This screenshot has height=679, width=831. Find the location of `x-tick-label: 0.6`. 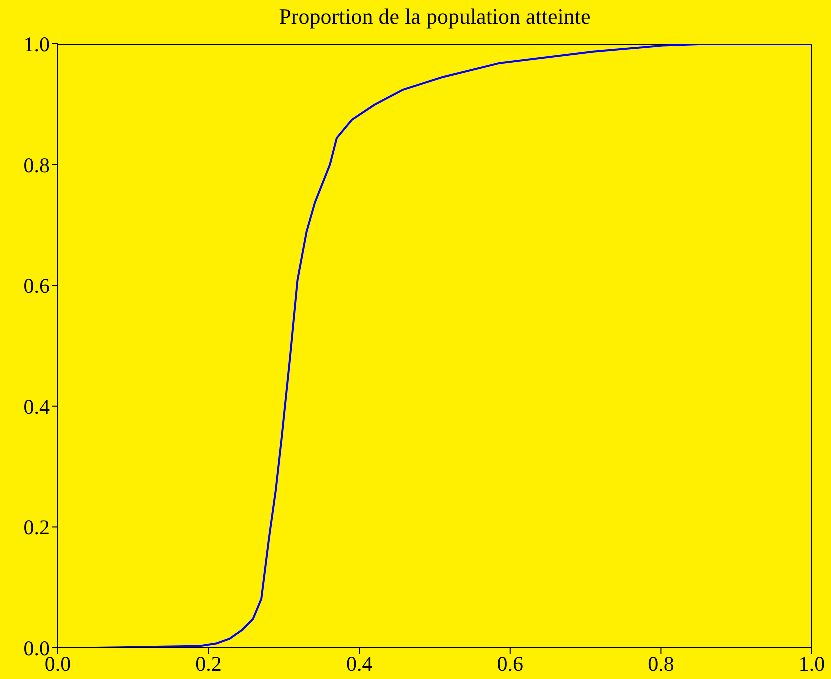

x-tick-label: 0.6 is located at coordinates (510, 664).